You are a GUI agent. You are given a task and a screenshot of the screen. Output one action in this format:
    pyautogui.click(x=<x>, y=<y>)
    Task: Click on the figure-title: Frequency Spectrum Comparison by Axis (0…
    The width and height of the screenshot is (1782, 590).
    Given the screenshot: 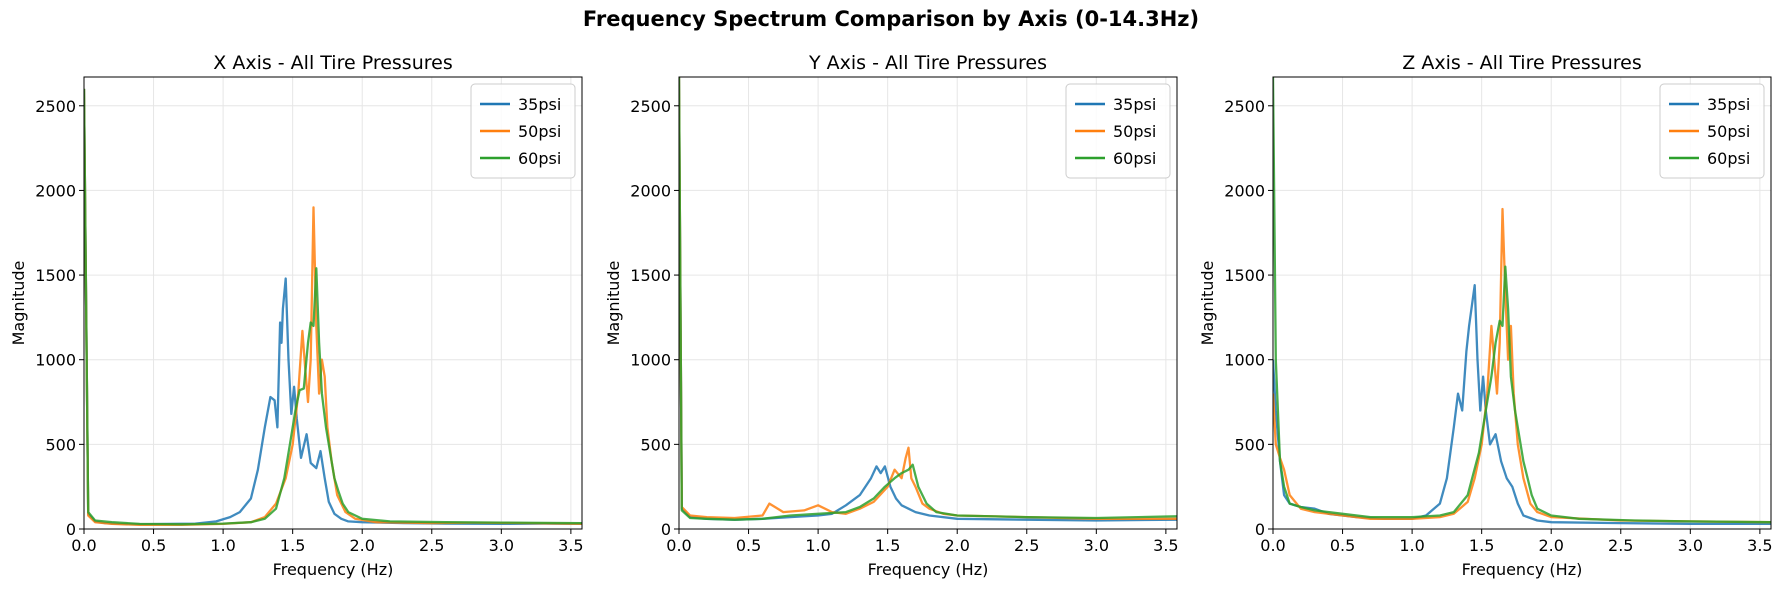 What is the action you would take?
    pyautogui.click(x=891, y=19)
    